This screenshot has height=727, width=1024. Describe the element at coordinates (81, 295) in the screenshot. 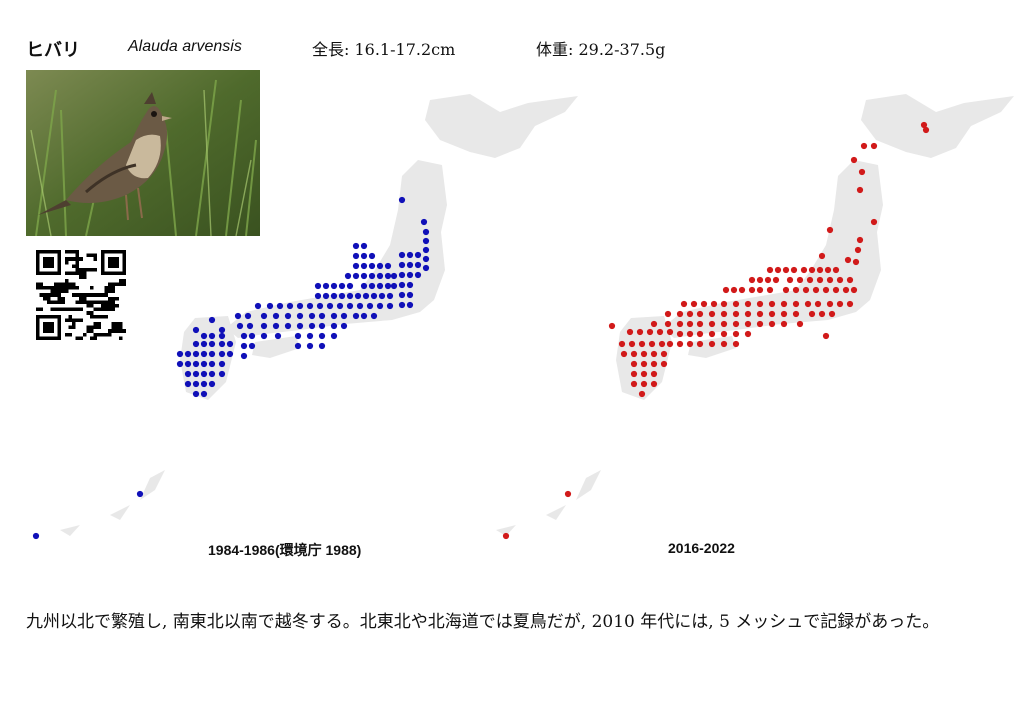

I see `qr-code` at that location.